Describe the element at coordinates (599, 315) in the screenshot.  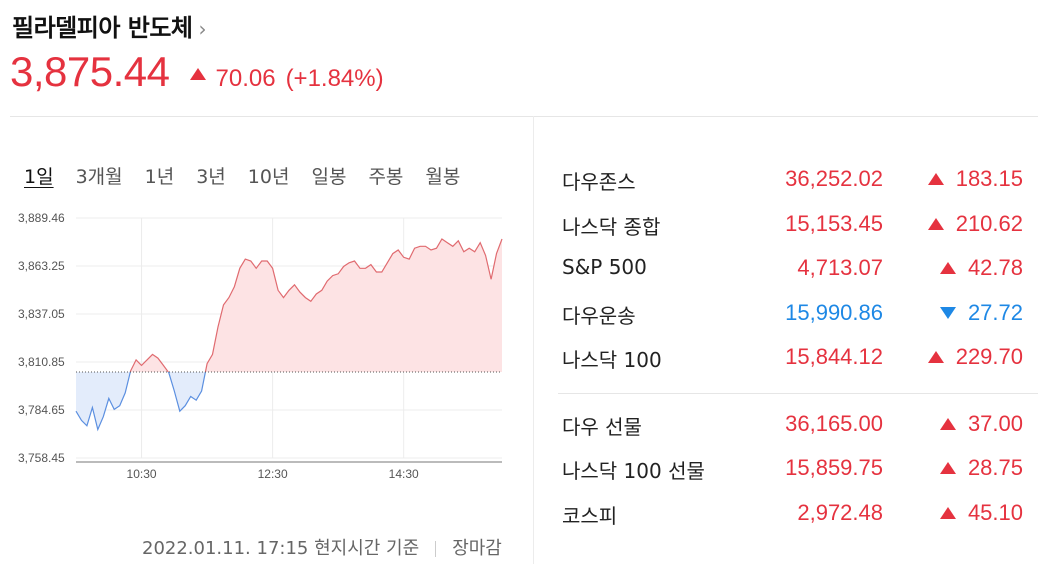
I see `index-name: 다우운송` at that location.